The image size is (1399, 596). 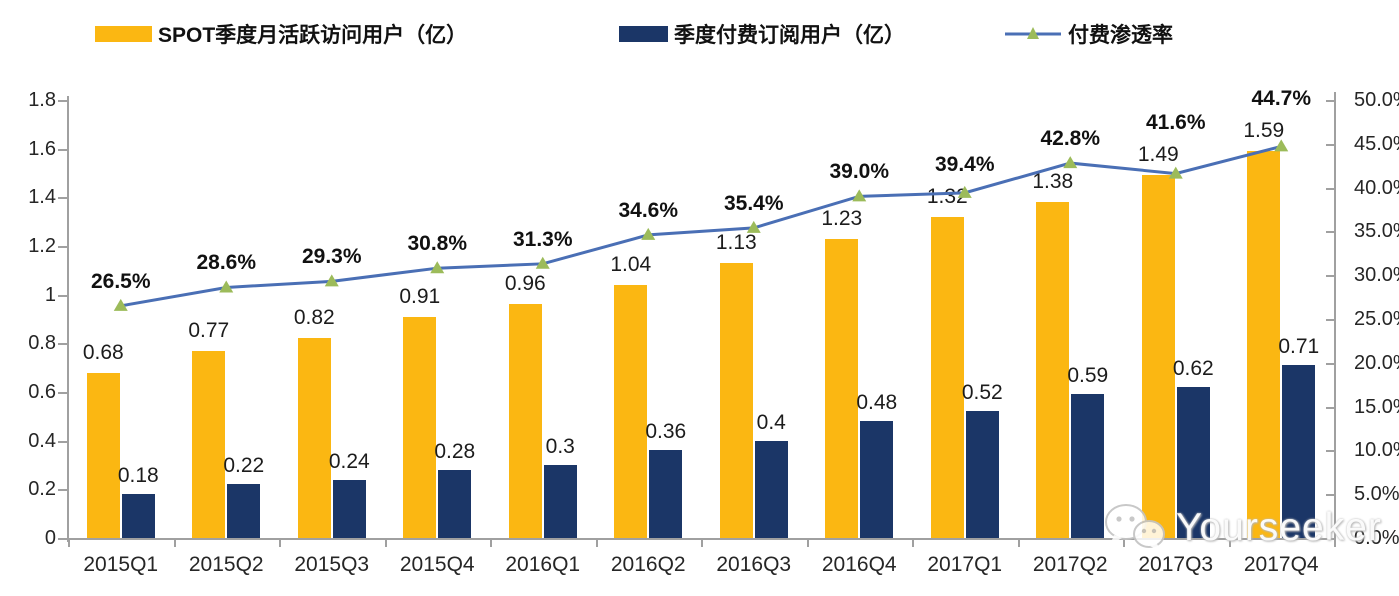 What do you see at coordinates (947, 196) in the screenshot?
I see `bar-label-mau: 1.32` at bounding box center [947, 196].